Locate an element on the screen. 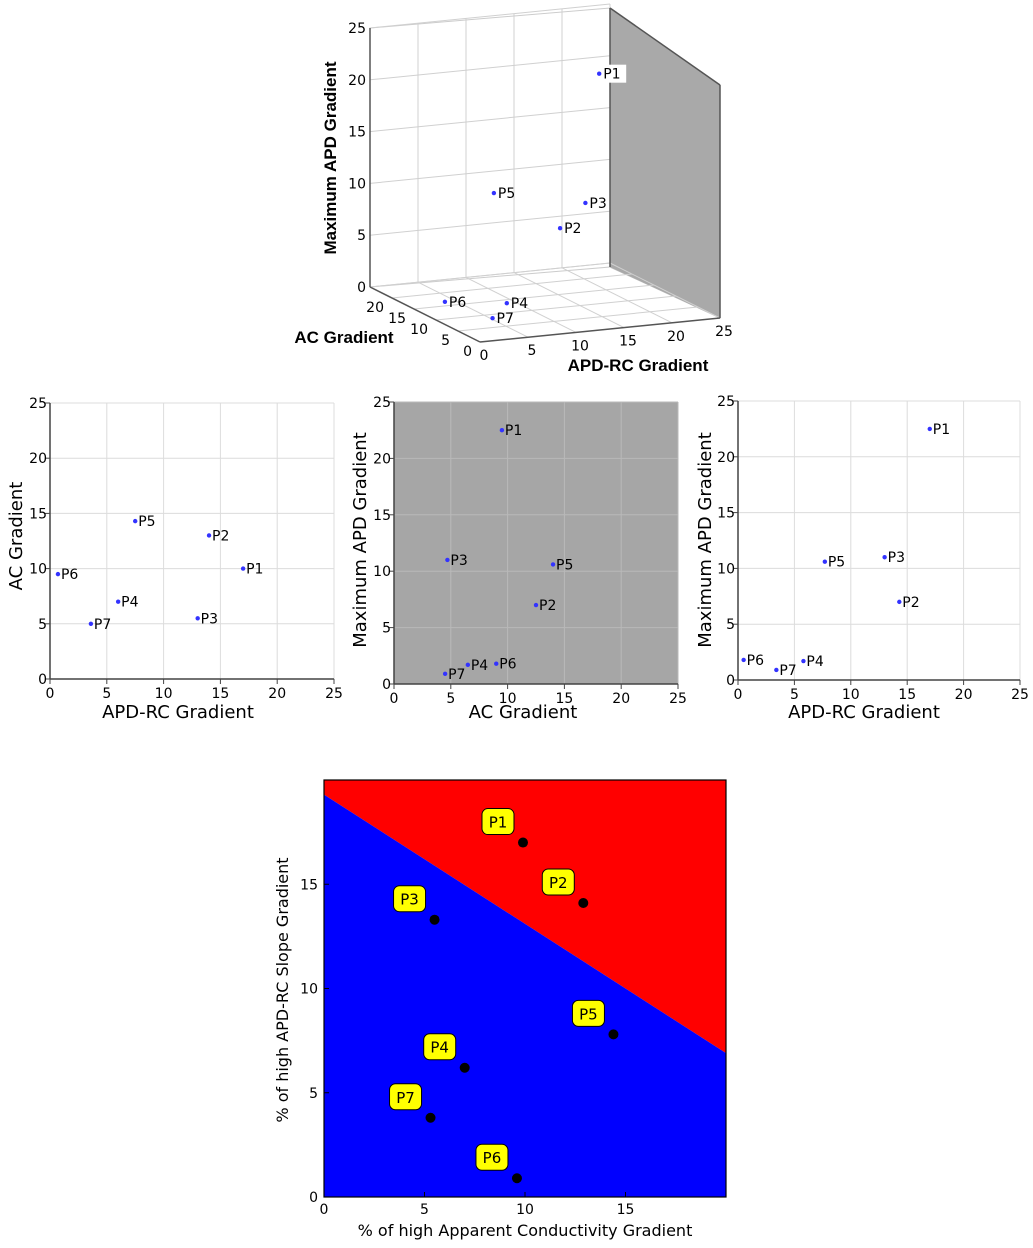 The image size is (1033, 1248). point-p1 is located at coordinates (522, 842).